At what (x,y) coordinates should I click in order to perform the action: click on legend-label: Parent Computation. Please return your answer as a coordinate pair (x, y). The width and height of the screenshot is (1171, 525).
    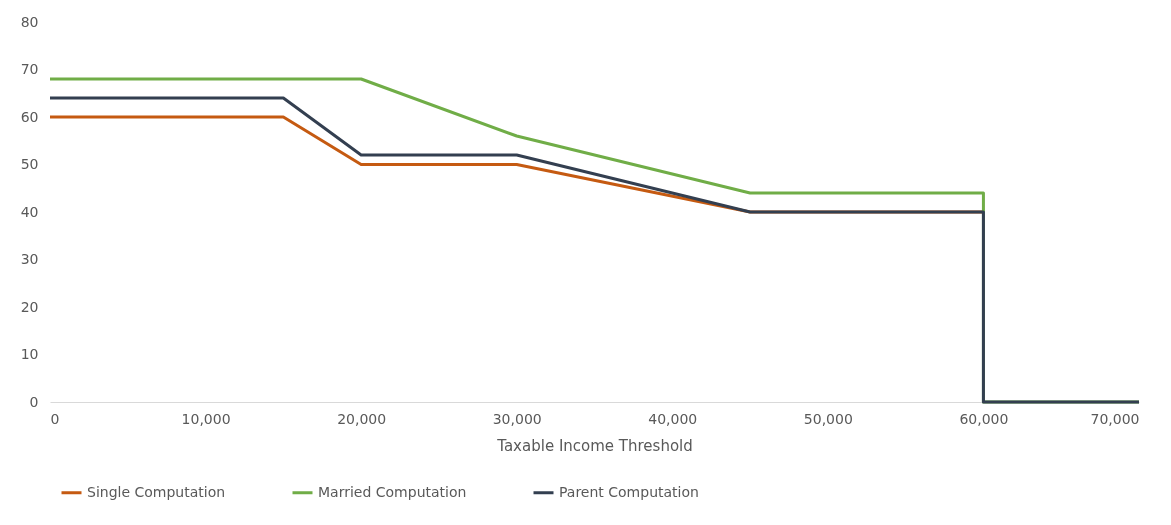
    Looking at the image, I should click on (629, 491).